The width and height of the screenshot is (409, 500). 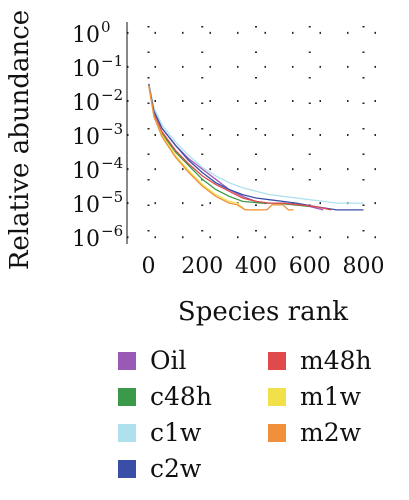 What do you see at coordinates (112, 95) in the screenshot?
I see `y-tick-exponent: −2` at bounding box center [112, 95].